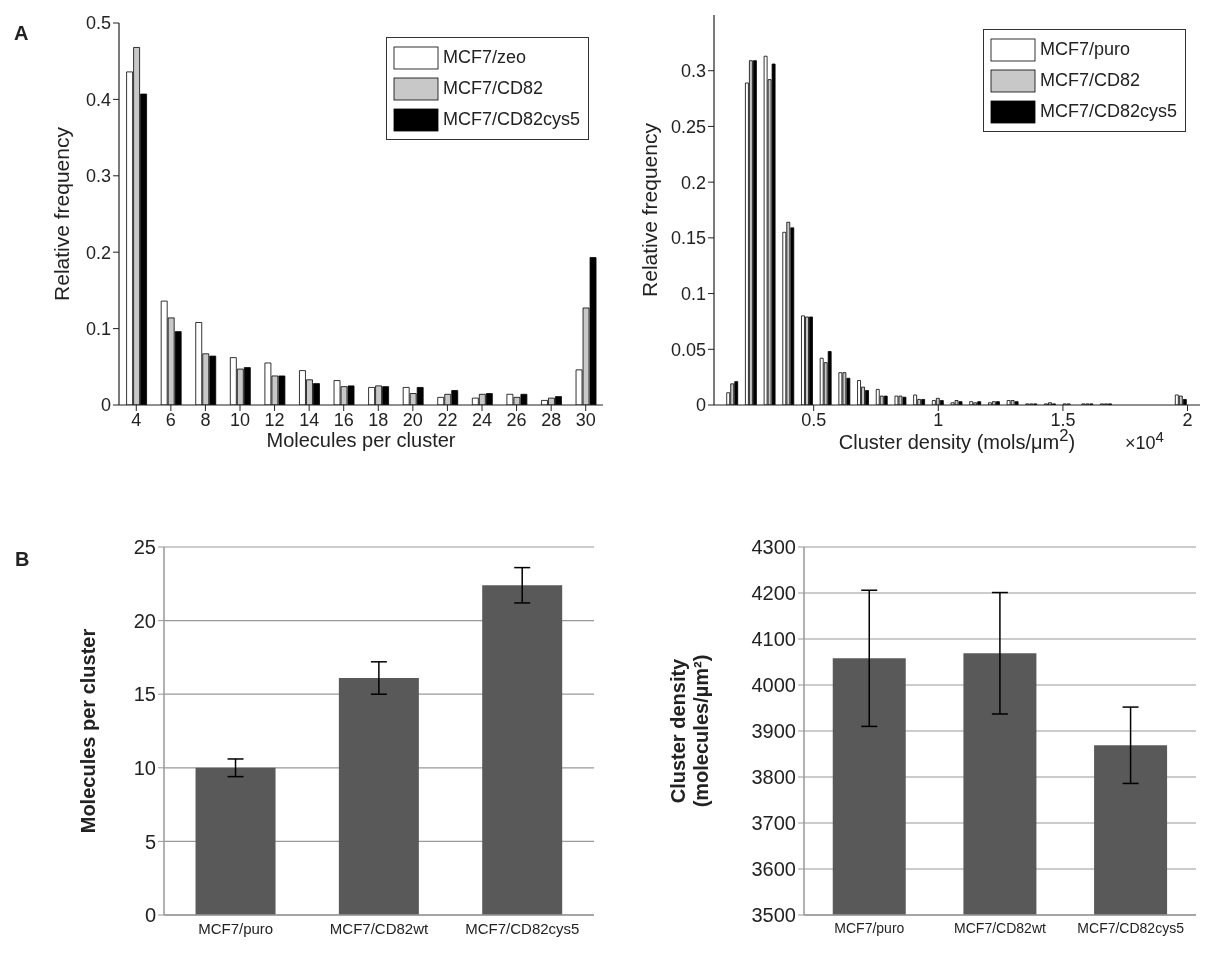  Describe the element at coordinates (814, 419) in the screenshot. I see `x-tick-label: 0.5` at that location.